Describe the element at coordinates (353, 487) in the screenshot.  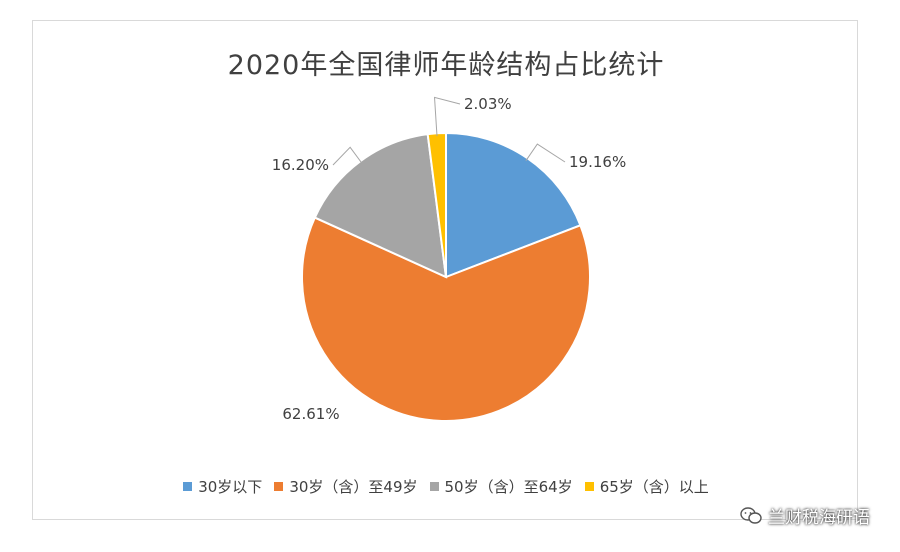
I see `legend-label: 30岁（含）至49岁` at that location.